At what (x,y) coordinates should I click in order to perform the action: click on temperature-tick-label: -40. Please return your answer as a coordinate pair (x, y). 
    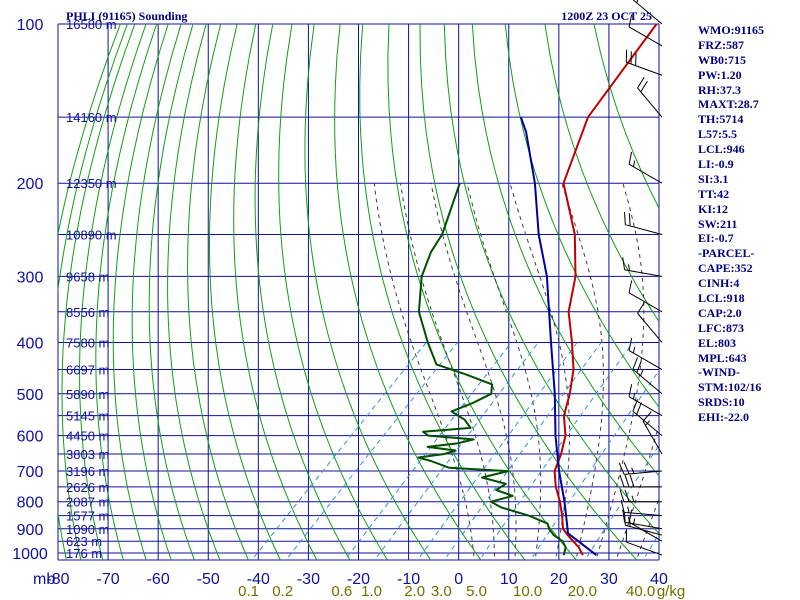
    Looking at the image, I should click on (258, 579).